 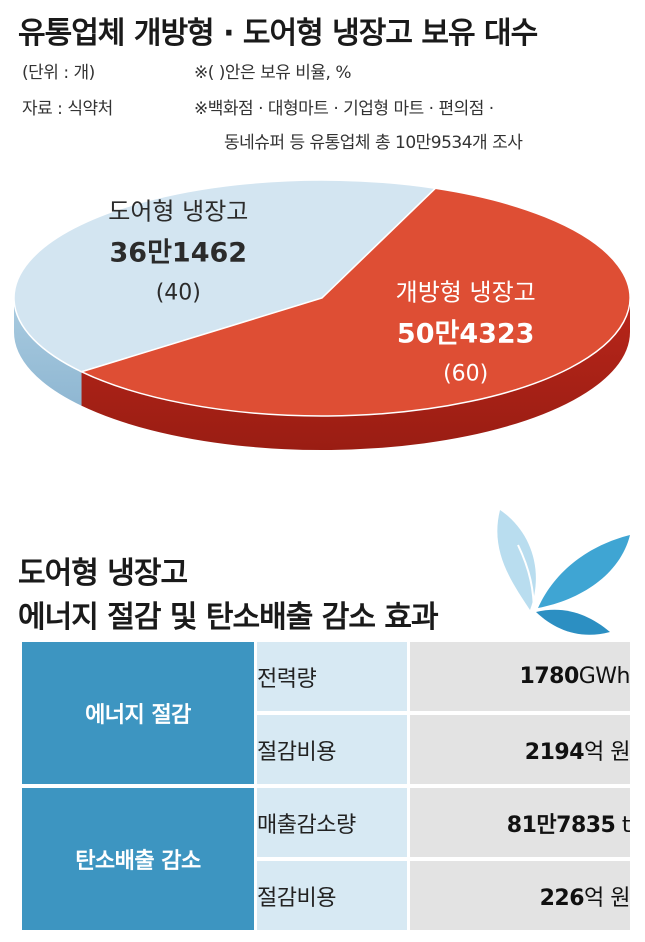 I want to click on item-label: 매출감소량, so click(x=333, y=824).